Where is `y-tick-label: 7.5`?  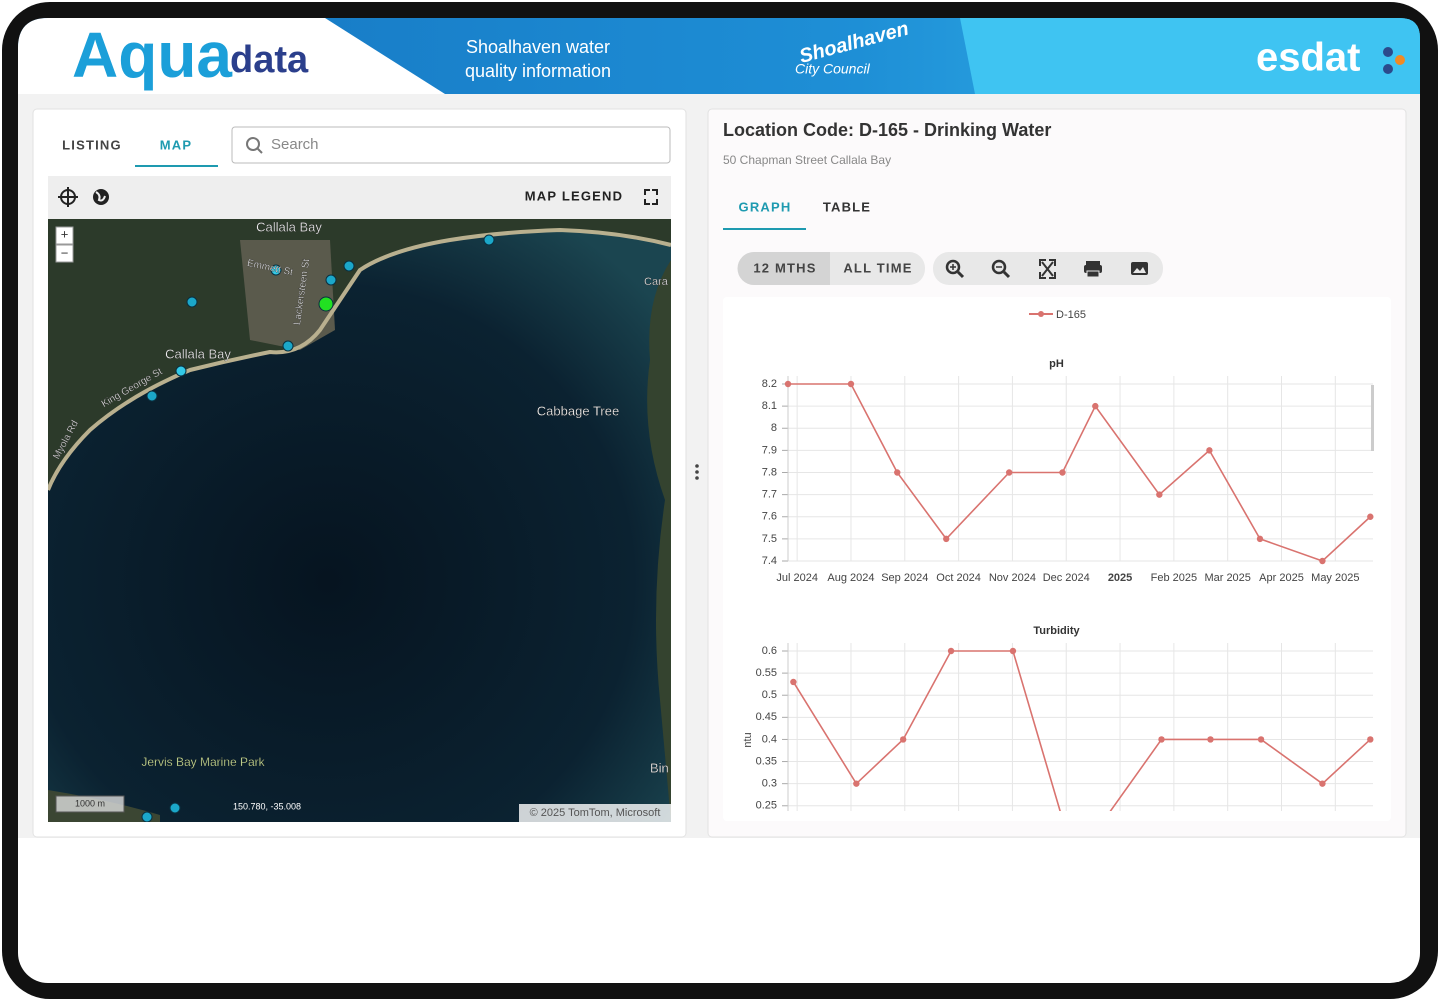 y-tick-label: 7.5 is located at coordinates (769, 539).